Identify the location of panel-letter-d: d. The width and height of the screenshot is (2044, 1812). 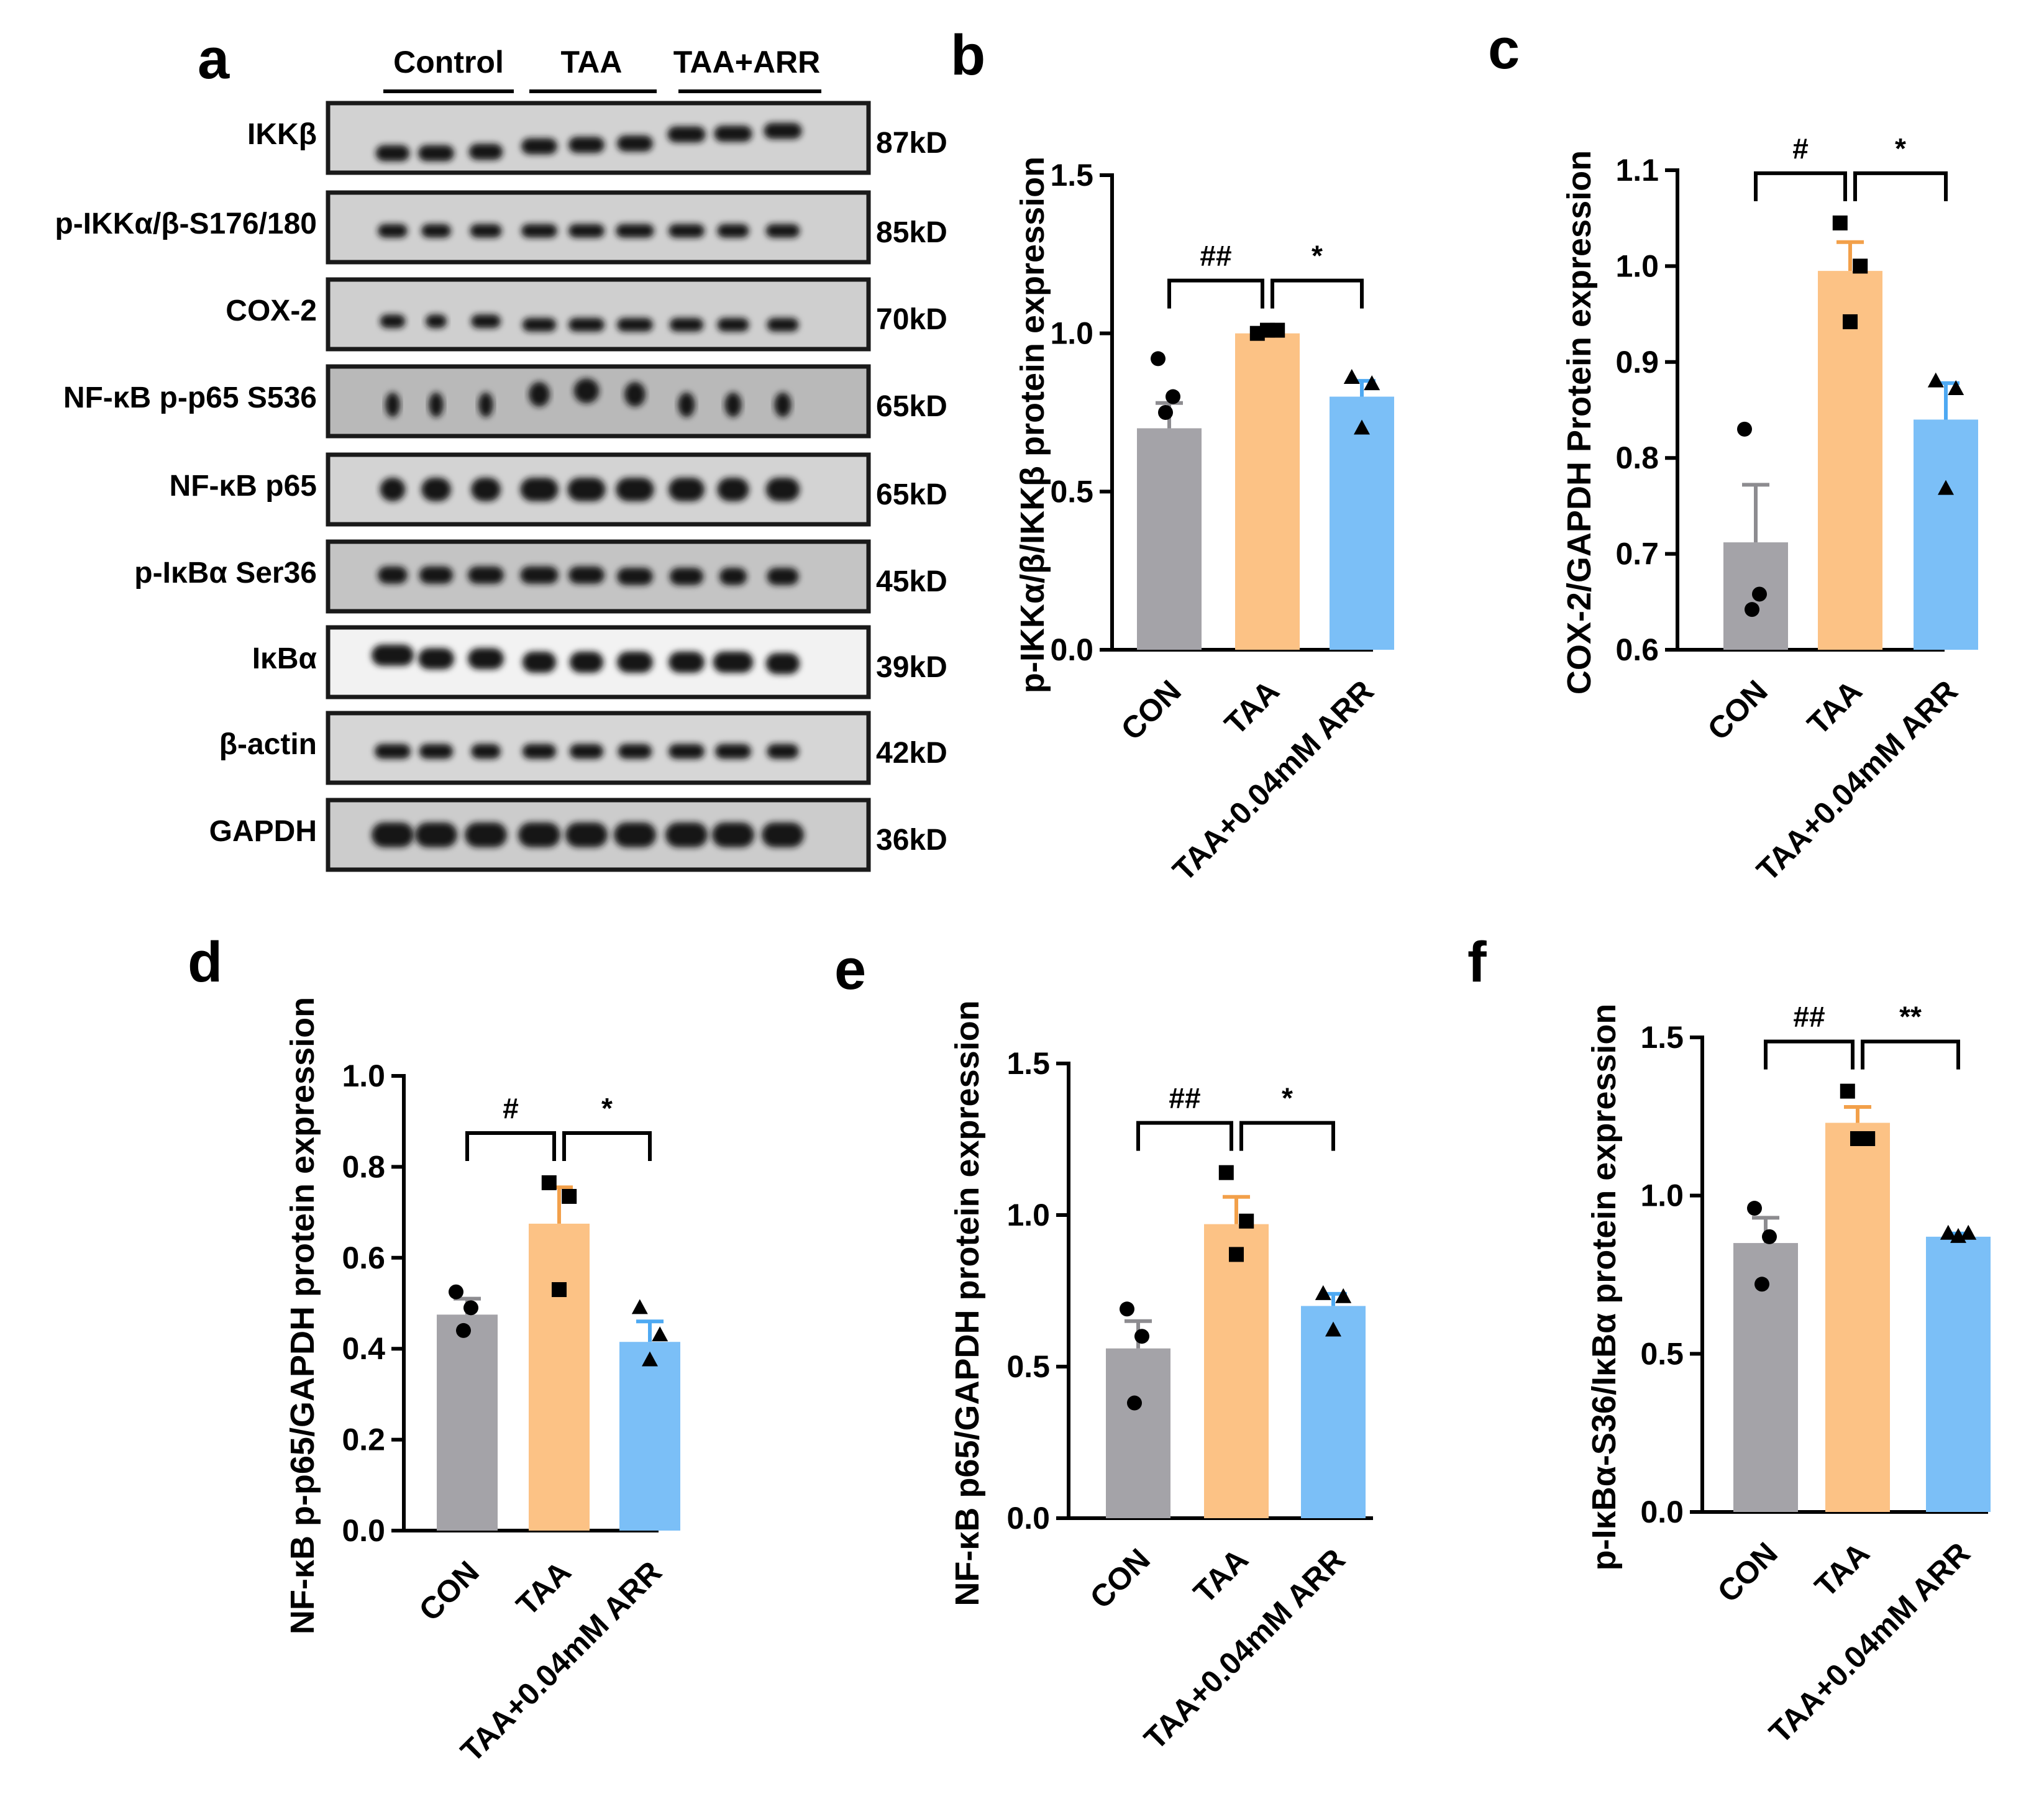
(205, 962).